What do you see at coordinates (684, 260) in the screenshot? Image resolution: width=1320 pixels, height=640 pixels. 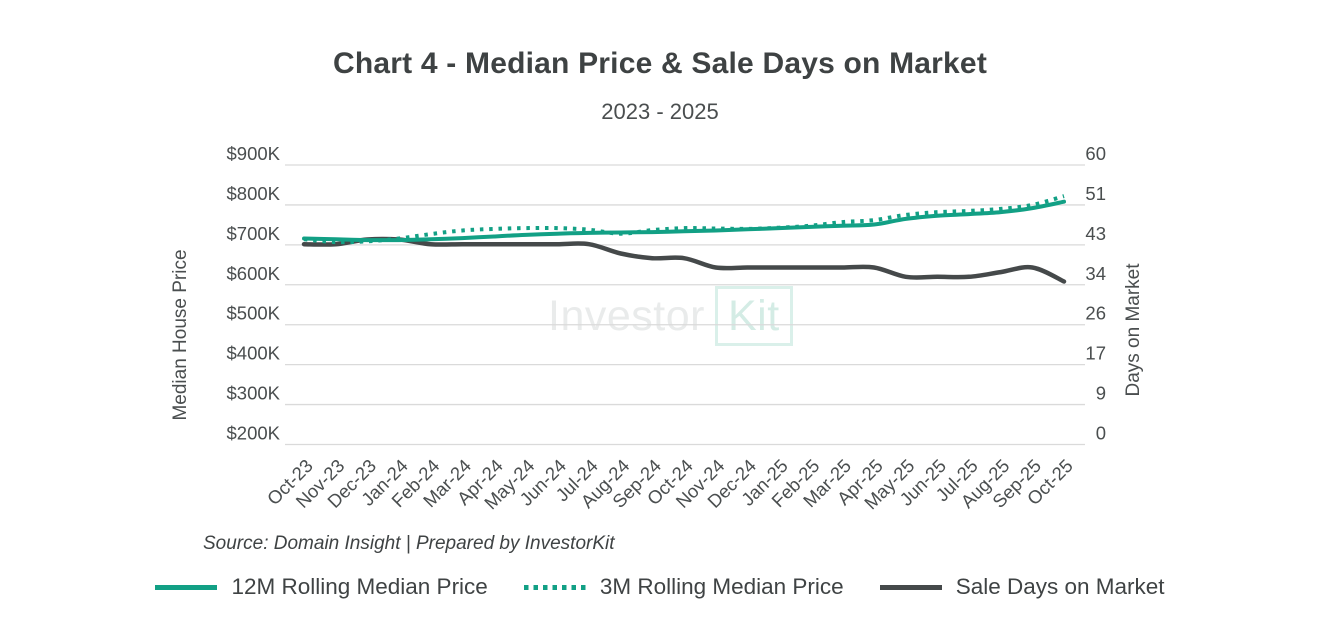 I see `series-line-sale-days-on-market` at bounding box center [684, 260].